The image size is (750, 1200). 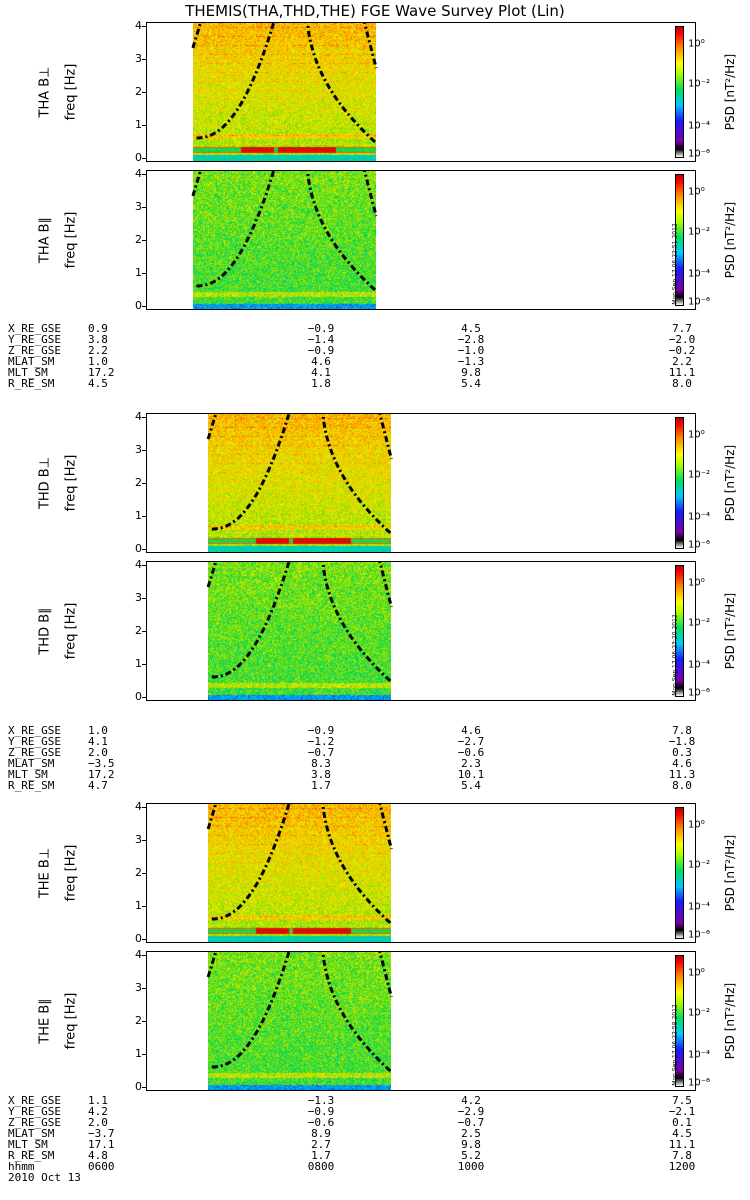 What do you see at coordinates (471, 1155) in the screenshot?
I see `ephemeris-value: 5.2` at bounding box center [471, 1155].